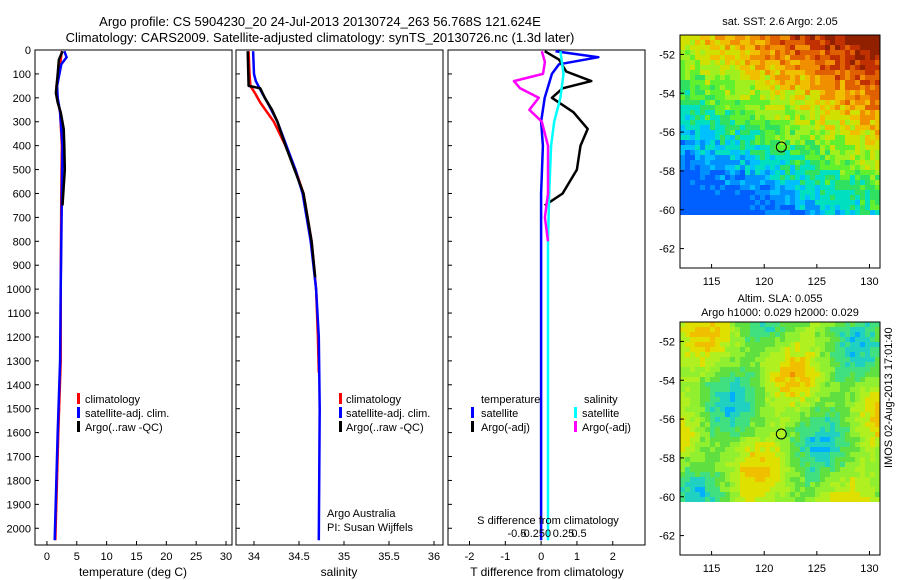 Image resolution: width=900 pixels, height=580 pixels. I want to click on depth-tick-label: 2000, so click(19, 529).